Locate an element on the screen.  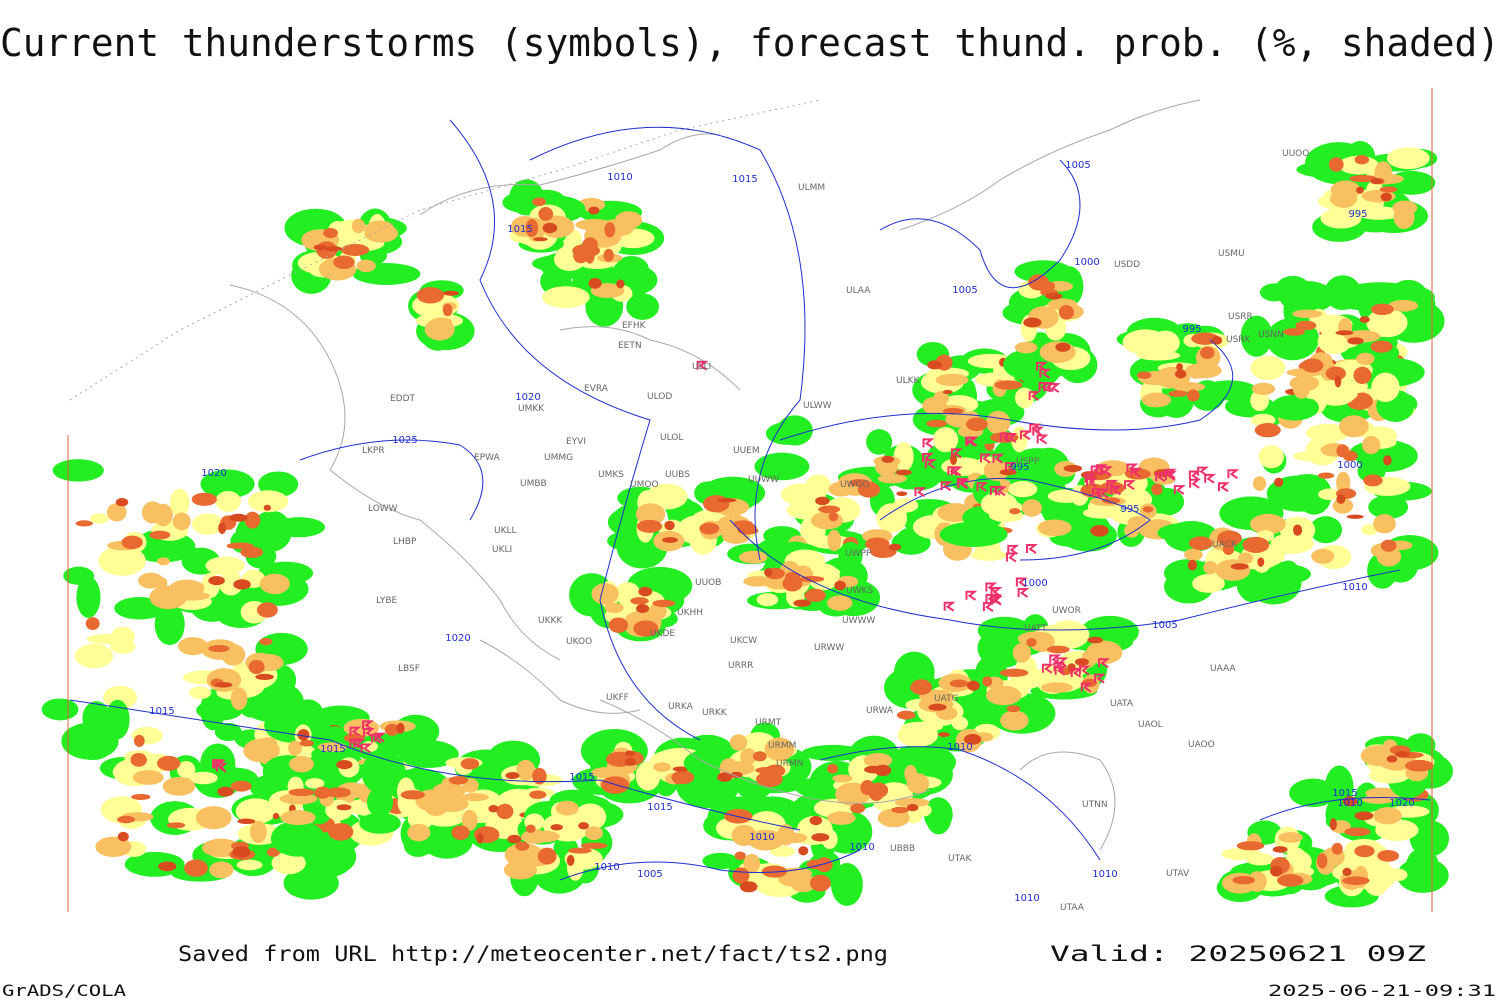
station-label: UKCW is located at coordinates (743, 641).